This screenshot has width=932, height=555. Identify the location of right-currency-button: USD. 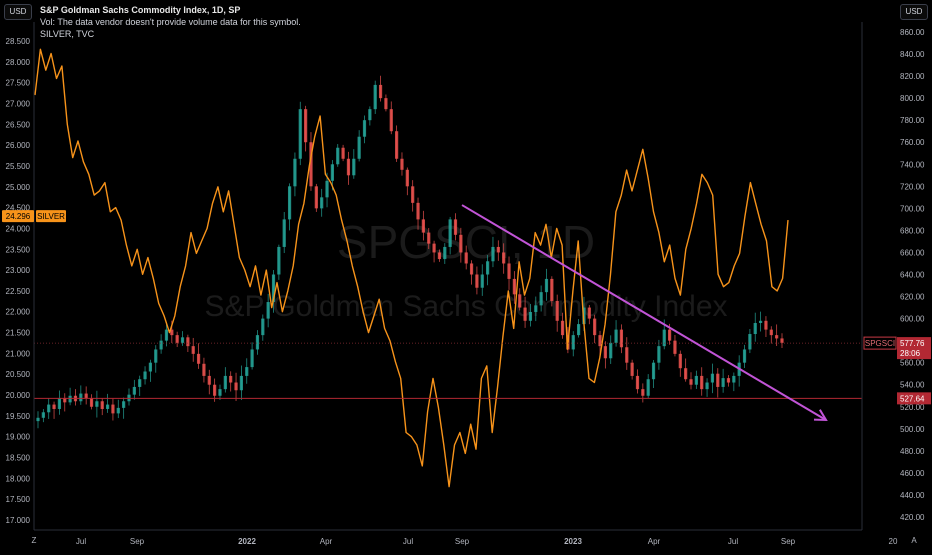
(914, 12).